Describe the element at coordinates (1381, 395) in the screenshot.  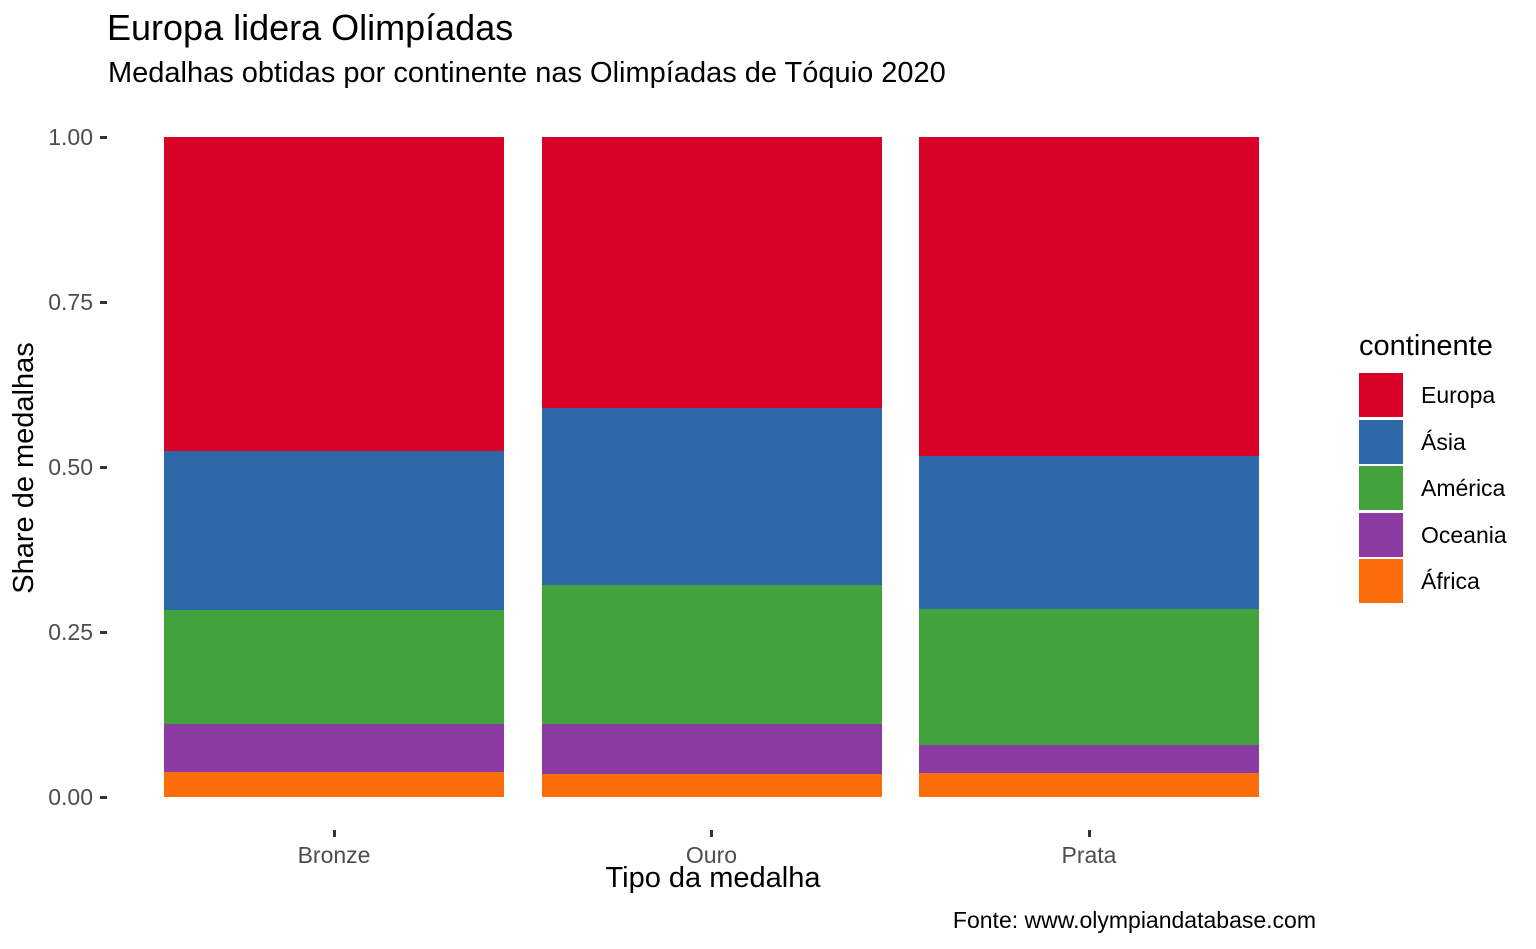
I see `legend-swatch-europa` at that location.